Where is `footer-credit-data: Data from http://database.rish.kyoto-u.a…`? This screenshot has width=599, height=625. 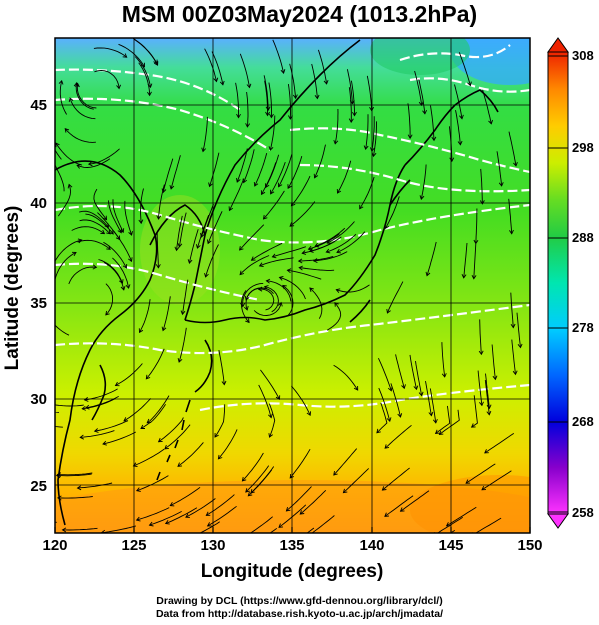
footer-credit-data: Data from http://database.rish.kyoto-u.a… is located at coordinates (299, 614).